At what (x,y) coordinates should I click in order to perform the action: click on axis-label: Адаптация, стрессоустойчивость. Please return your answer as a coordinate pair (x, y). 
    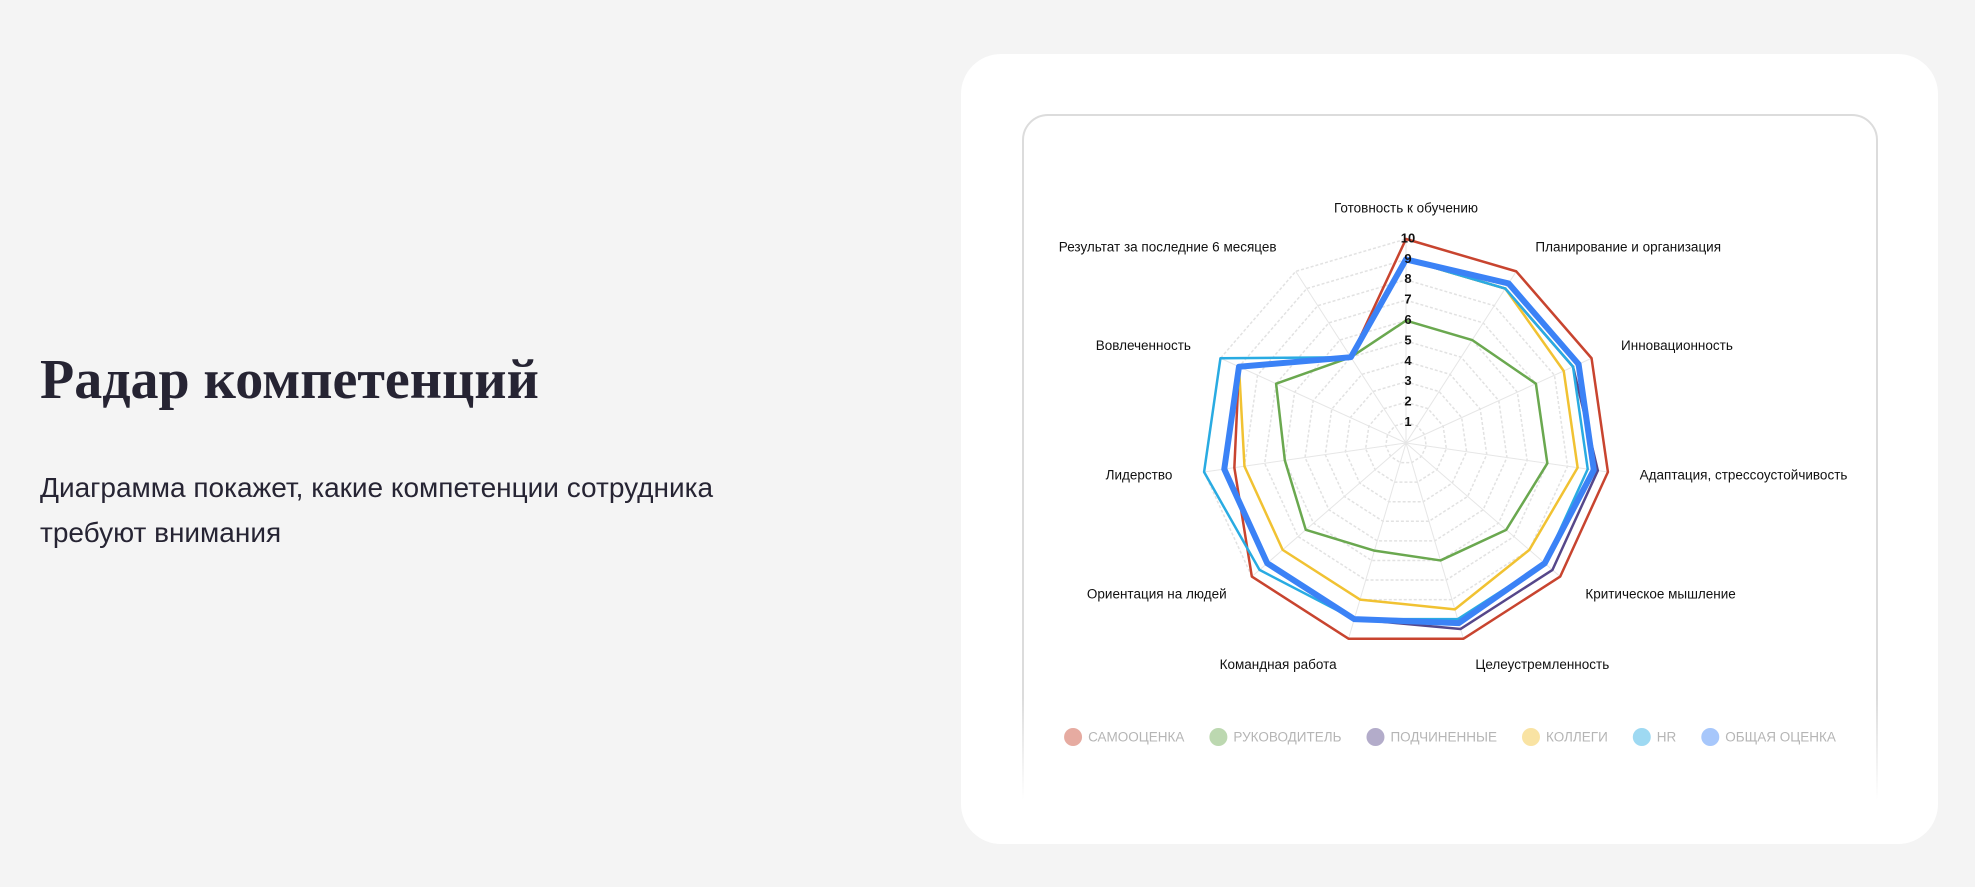
    Looking at the image, I should click on (1744, 475).